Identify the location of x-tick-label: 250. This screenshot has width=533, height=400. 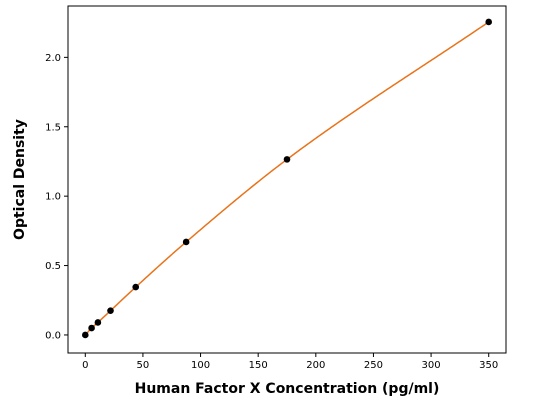
(373, 365).